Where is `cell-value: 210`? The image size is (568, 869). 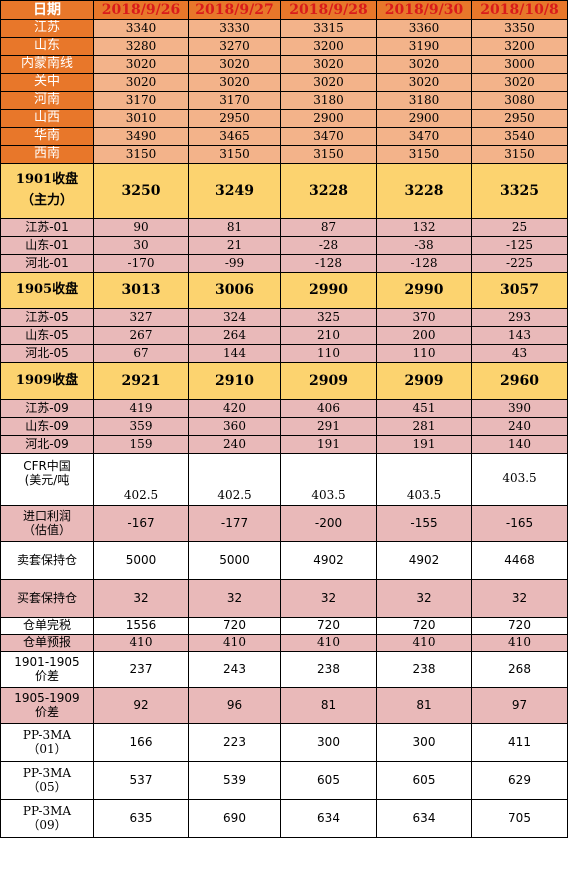 cell-value: 210 is located at coordinates (328, 335).